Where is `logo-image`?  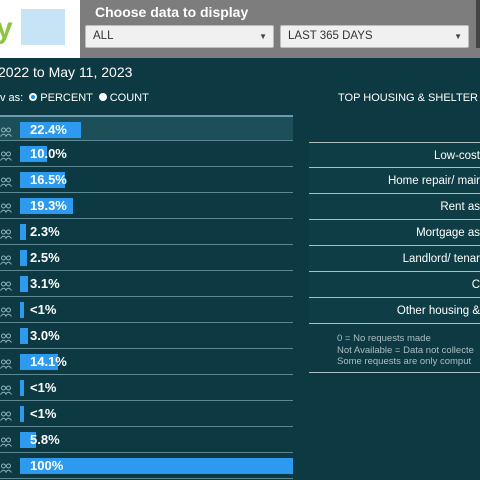 logo-image is located at coordinates (43, 27).